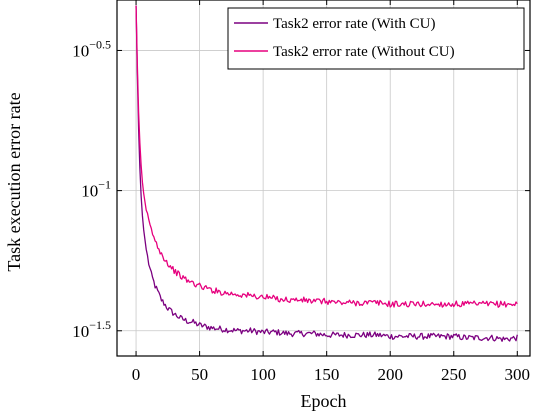 Image resolution: width=535 pixels, height=417 pixels. What do you see at coordinates (96, 189) in the screenshot?
I see `y-tick-label: 10−1` at bounding box center [96, 189].